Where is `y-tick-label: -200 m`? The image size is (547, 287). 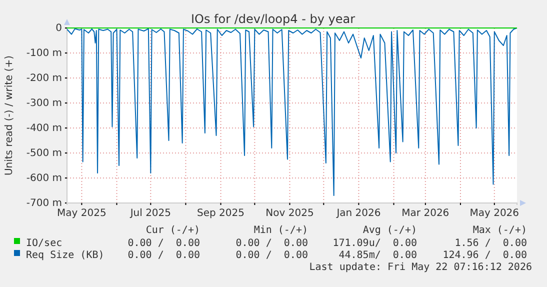
y-tick-label: -200 m is located at coordinates (44, 78).